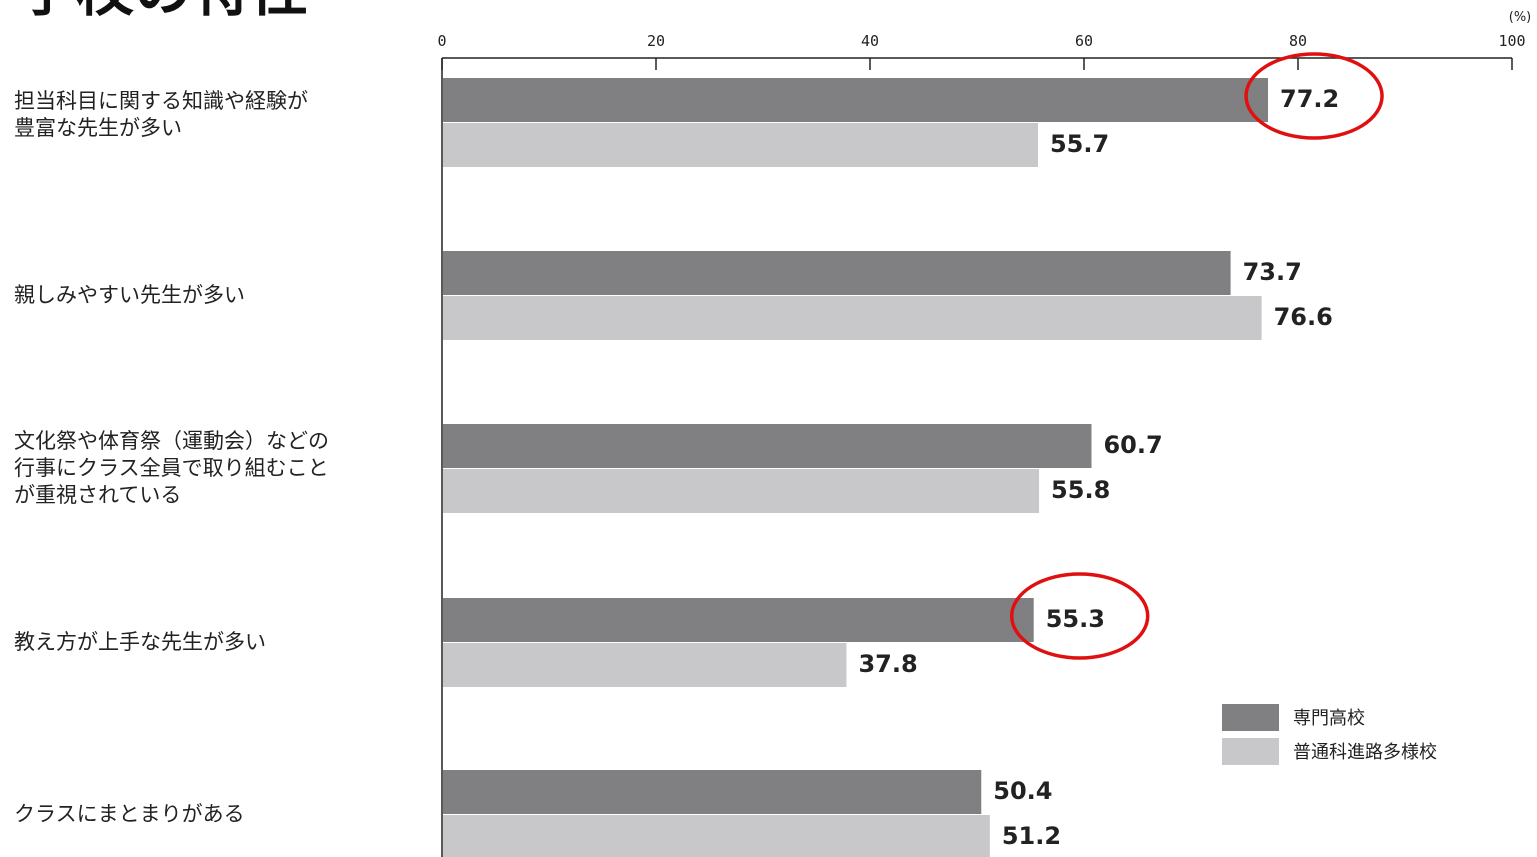 The image size is (1537, 857). What do you see at coordinates (1520, 17) in the screenshot?
I see `unit-label: (%)` at bounding box center [1520, 17].